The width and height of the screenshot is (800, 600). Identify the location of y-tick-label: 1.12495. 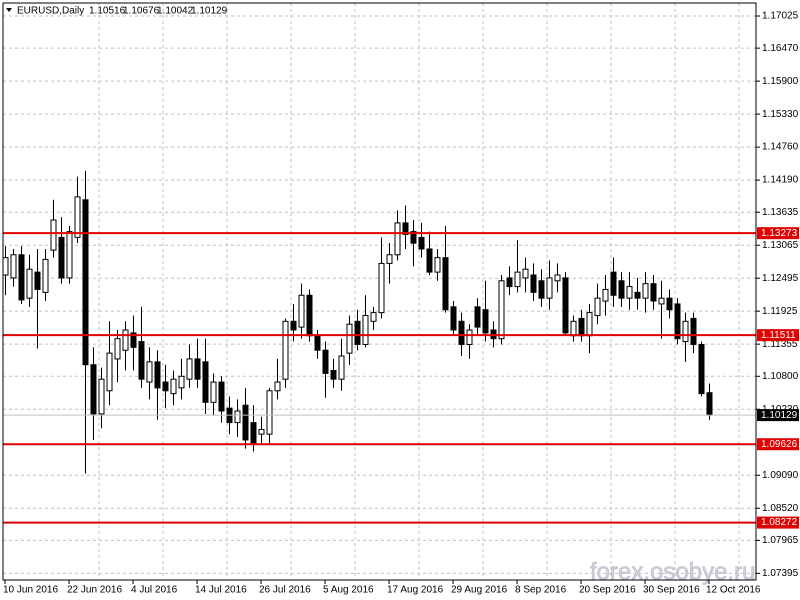
(780, 278).